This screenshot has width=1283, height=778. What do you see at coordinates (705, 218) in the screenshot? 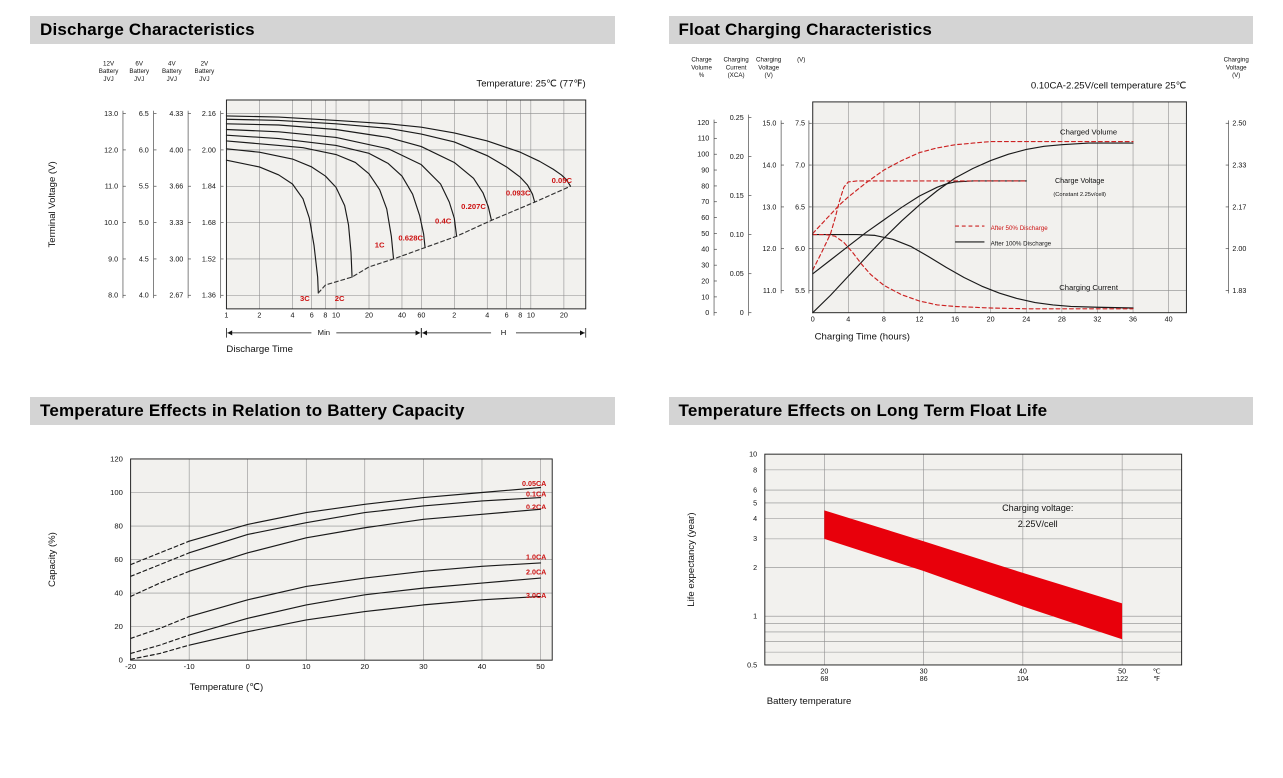
I see `y-tick-label: 60` at bounding box center [705, 218].